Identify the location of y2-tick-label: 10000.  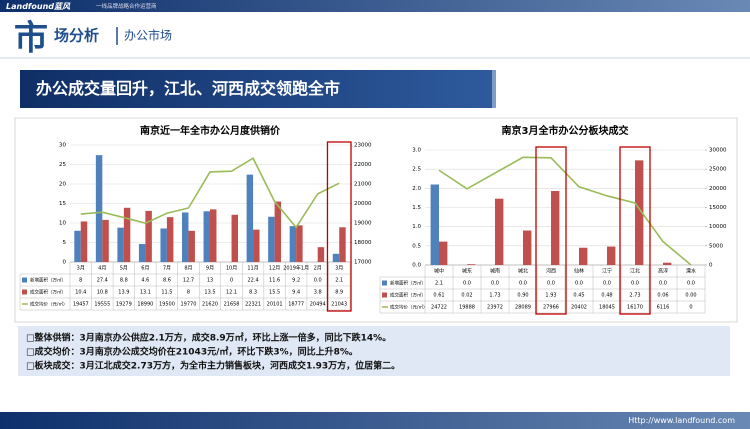
(718, 227).